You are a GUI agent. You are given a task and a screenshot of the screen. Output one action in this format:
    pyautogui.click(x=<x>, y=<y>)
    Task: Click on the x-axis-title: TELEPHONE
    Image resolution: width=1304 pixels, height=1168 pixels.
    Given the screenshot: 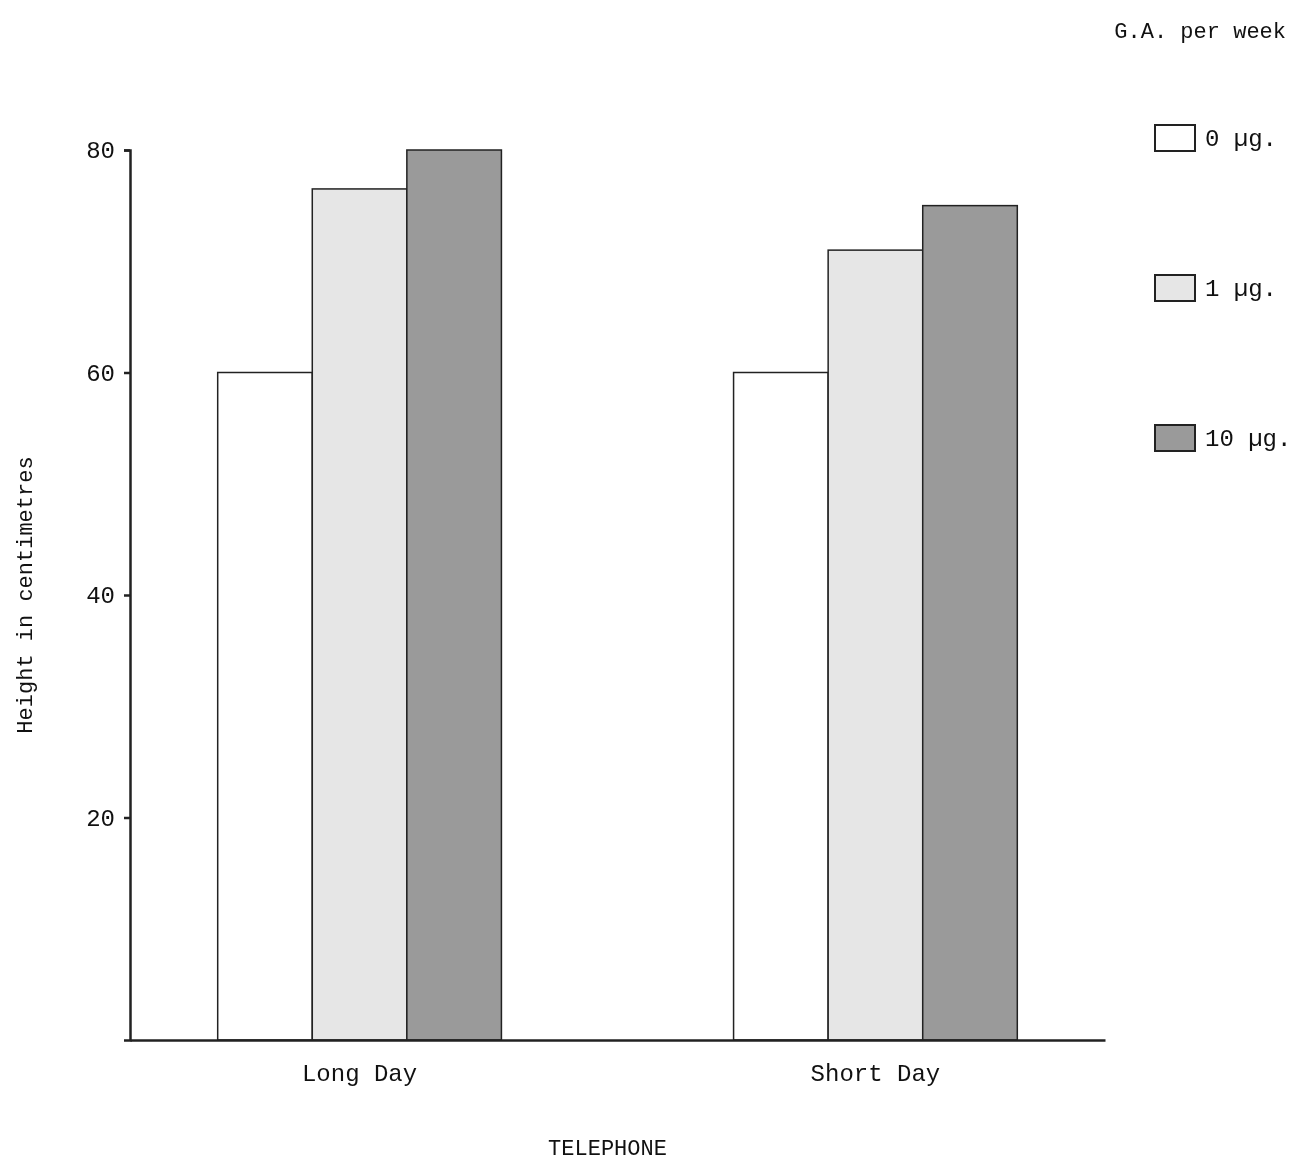 What is the action you would take?
    pyautogui.click(x=607, y=1149)
    